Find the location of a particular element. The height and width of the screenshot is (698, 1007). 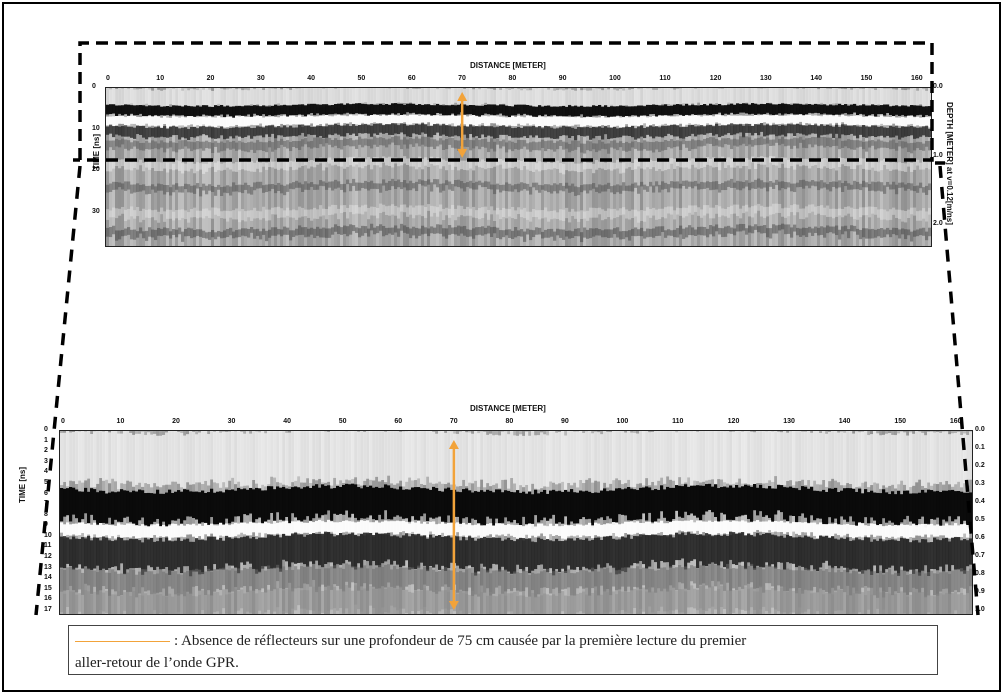

bottom-y2-tick-label: 0.5 is located at coordinates (980, 519).